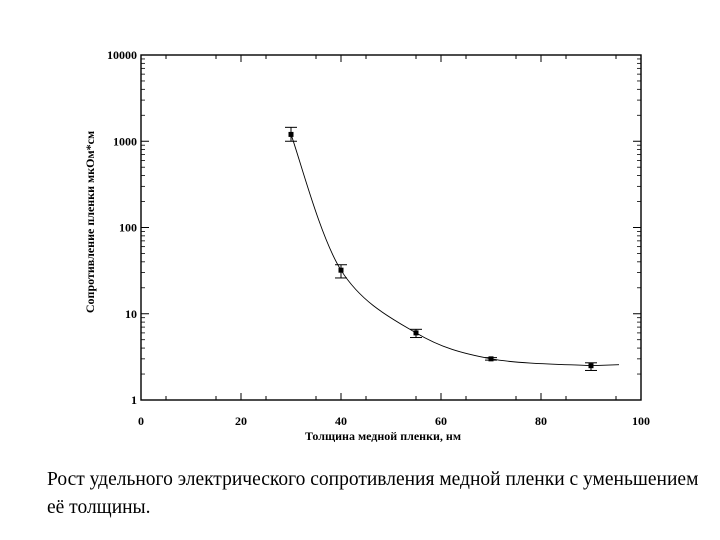  Describe the element at coordinates (541, 421) in the screenshot. I see `x-tick-label: 80` at that location.